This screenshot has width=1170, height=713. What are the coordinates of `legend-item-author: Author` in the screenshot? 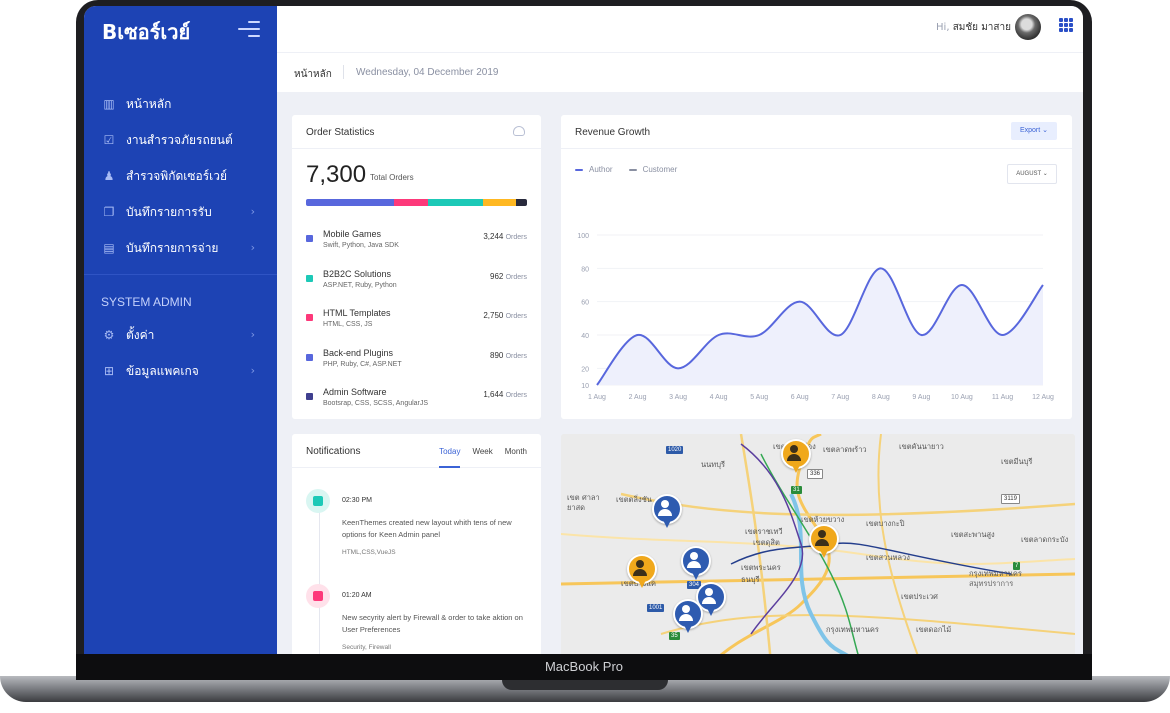 It's located at (594, 169).